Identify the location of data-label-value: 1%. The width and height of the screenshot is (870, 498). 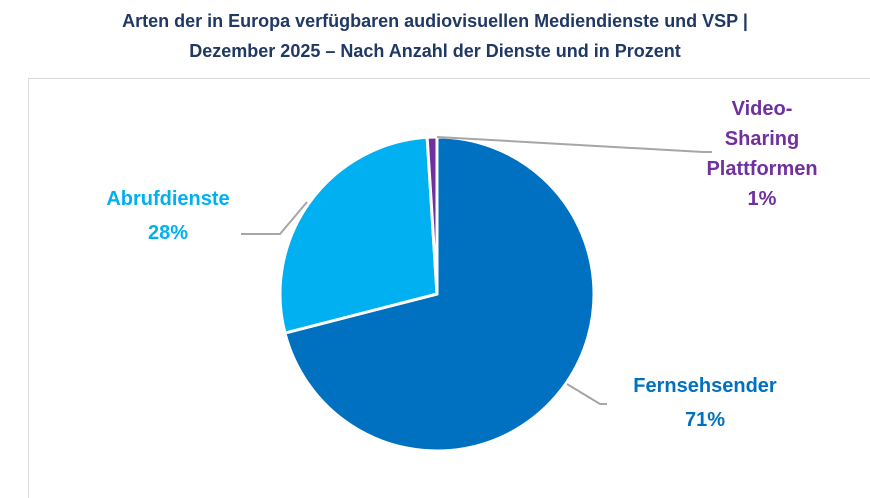
(762, 199).